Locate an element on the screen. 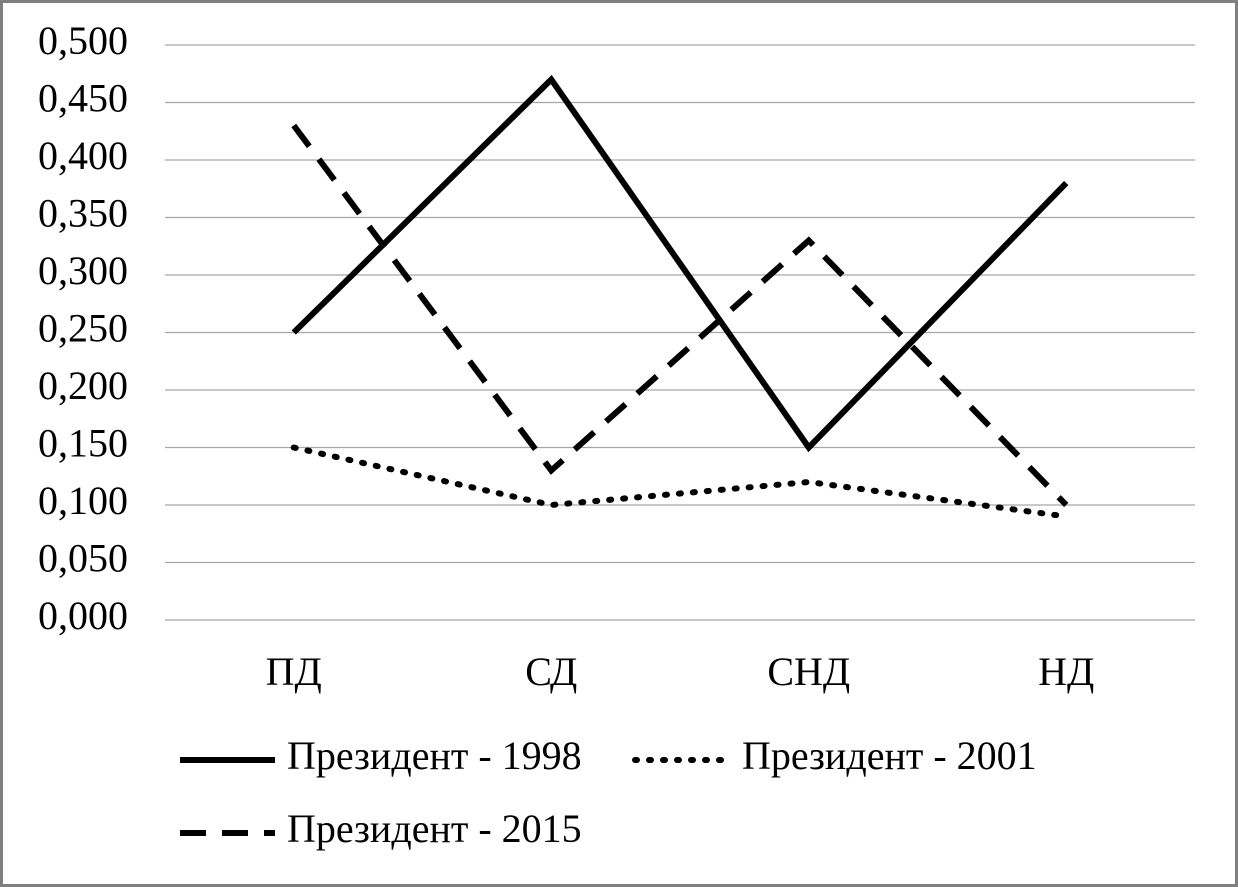  legend-label: Президент - 1998 is located at coordinates (434, 755).